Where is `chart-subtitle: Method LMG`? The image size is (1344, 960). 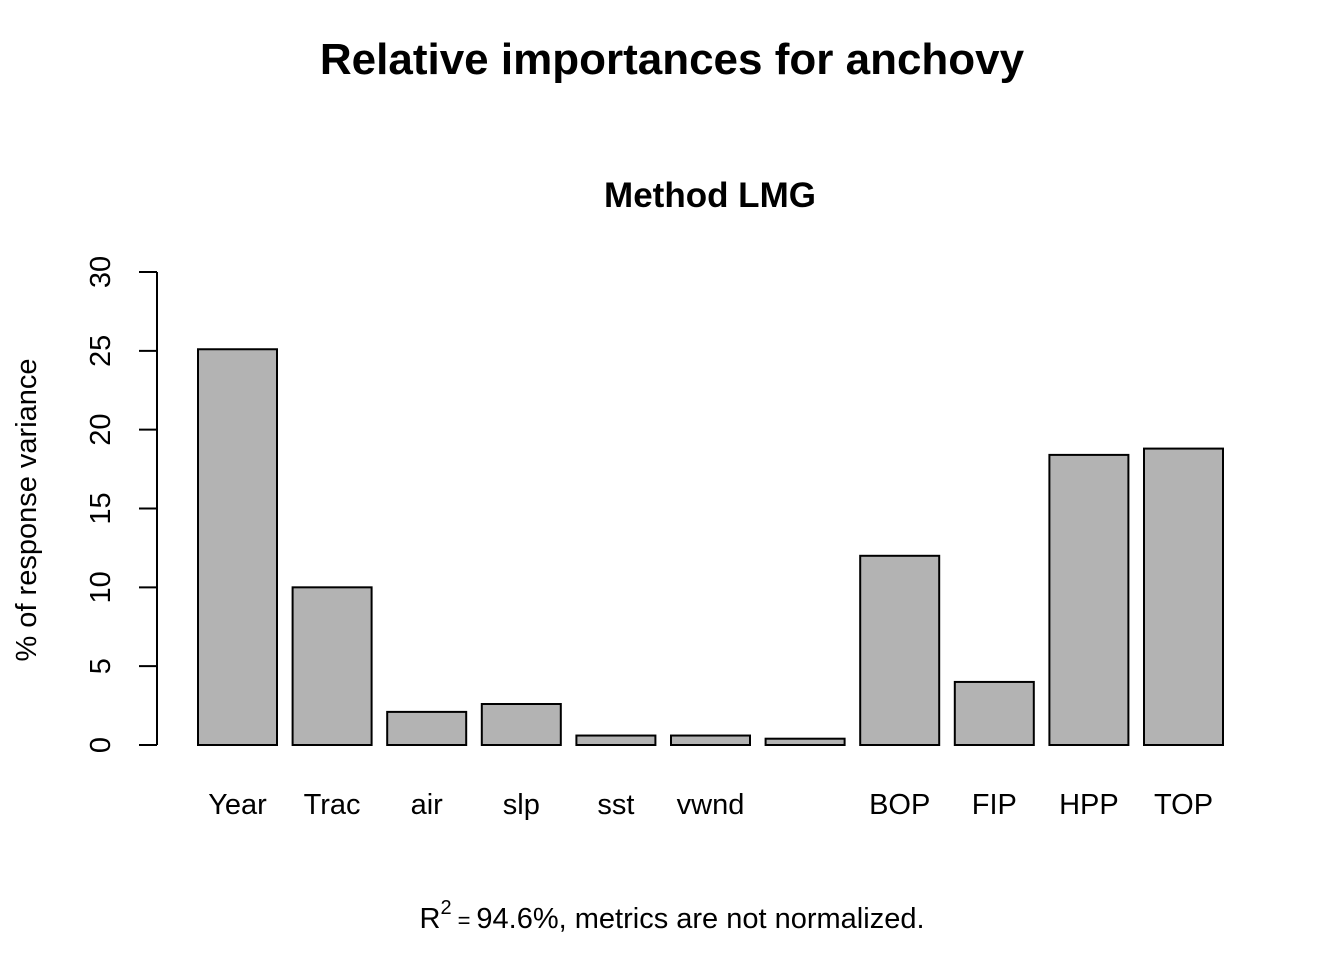
chart-subtitle: Method LMG is located at coordinates (710, 195).